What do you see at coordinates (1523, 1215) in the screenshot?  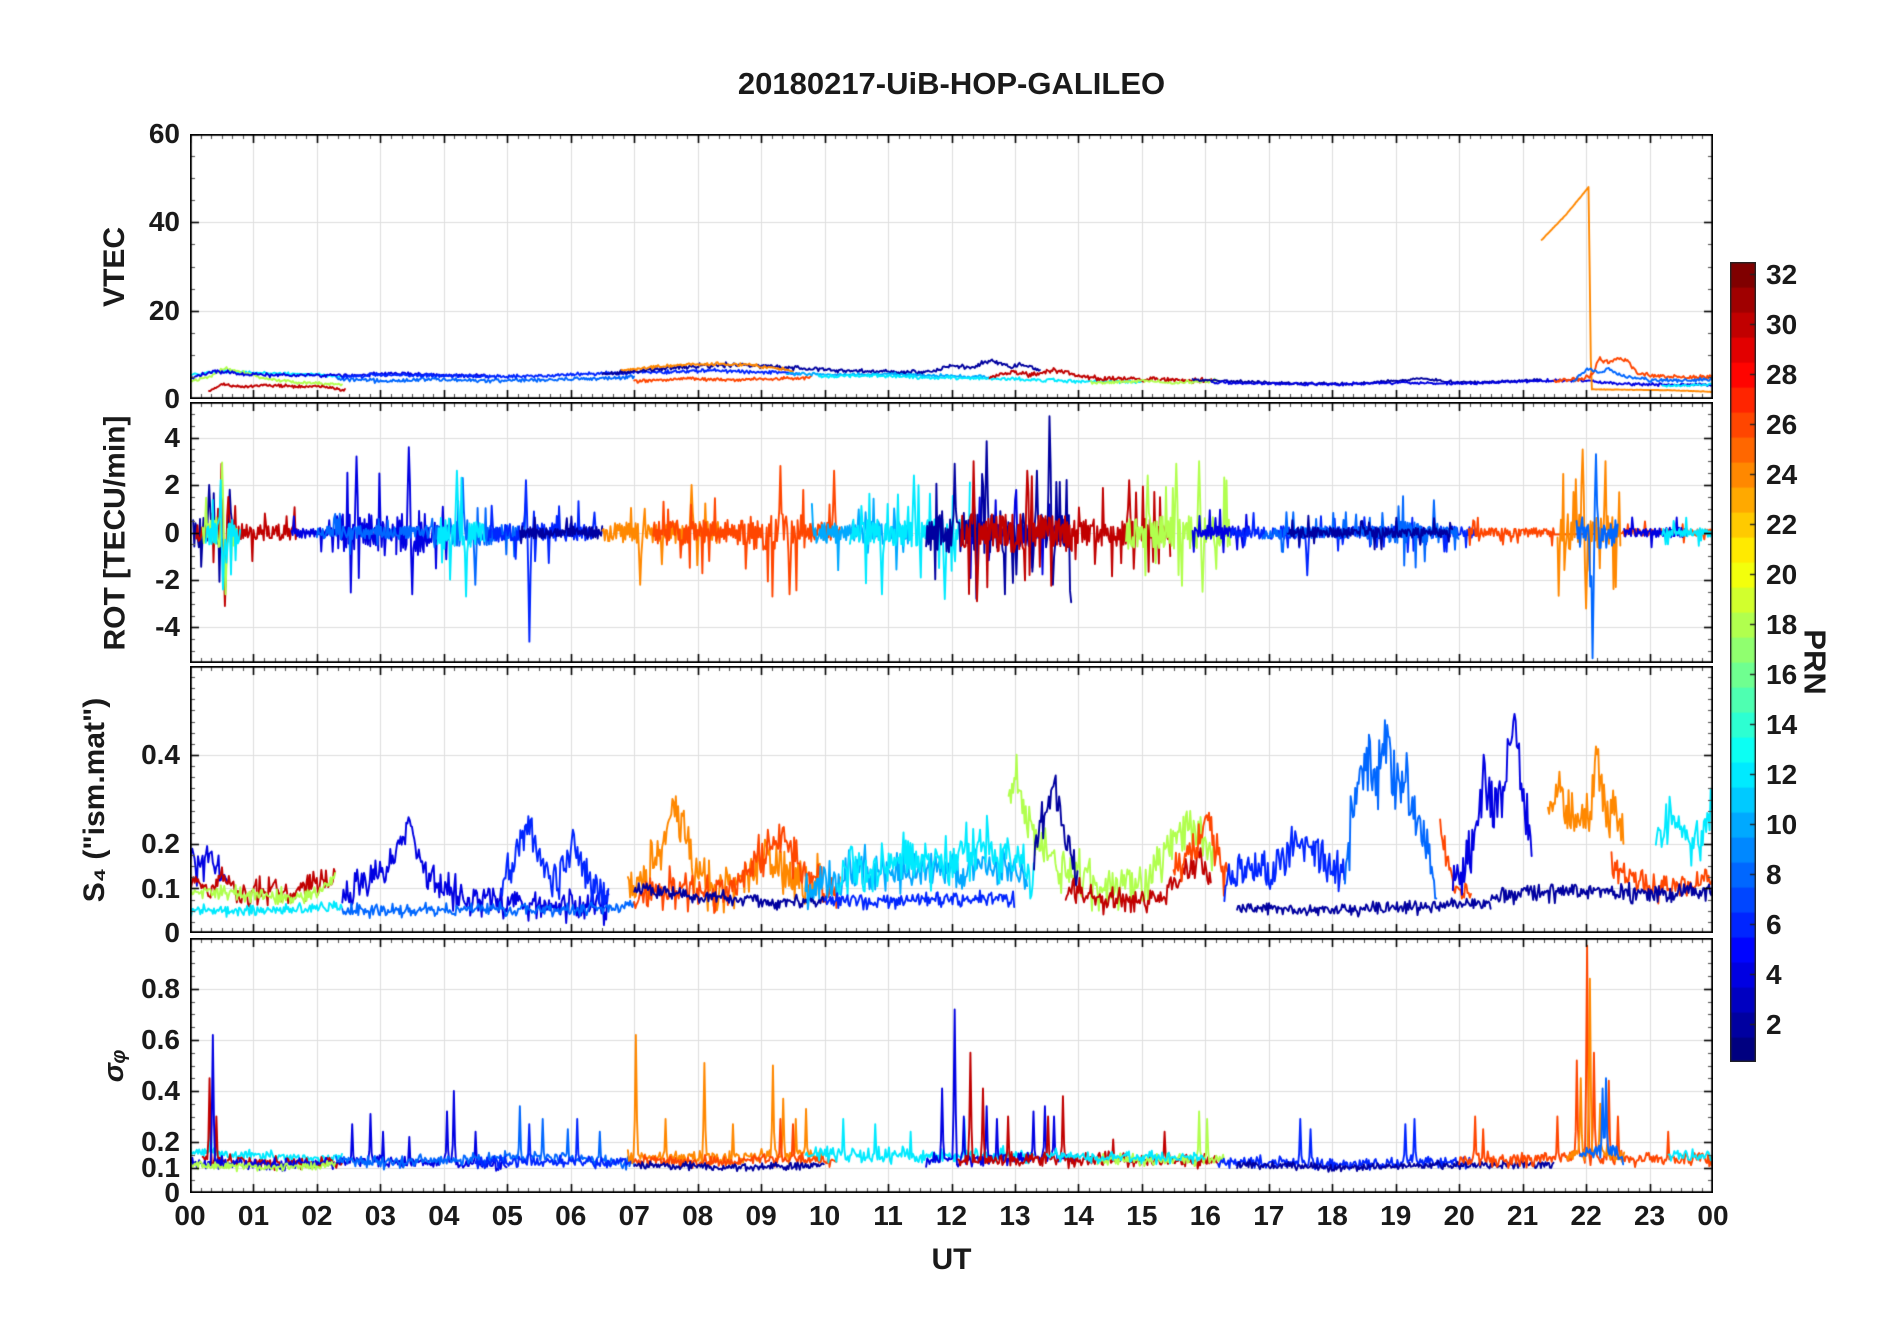 I see `x-tick-label: 21` at bounding box center [1523, 1215].